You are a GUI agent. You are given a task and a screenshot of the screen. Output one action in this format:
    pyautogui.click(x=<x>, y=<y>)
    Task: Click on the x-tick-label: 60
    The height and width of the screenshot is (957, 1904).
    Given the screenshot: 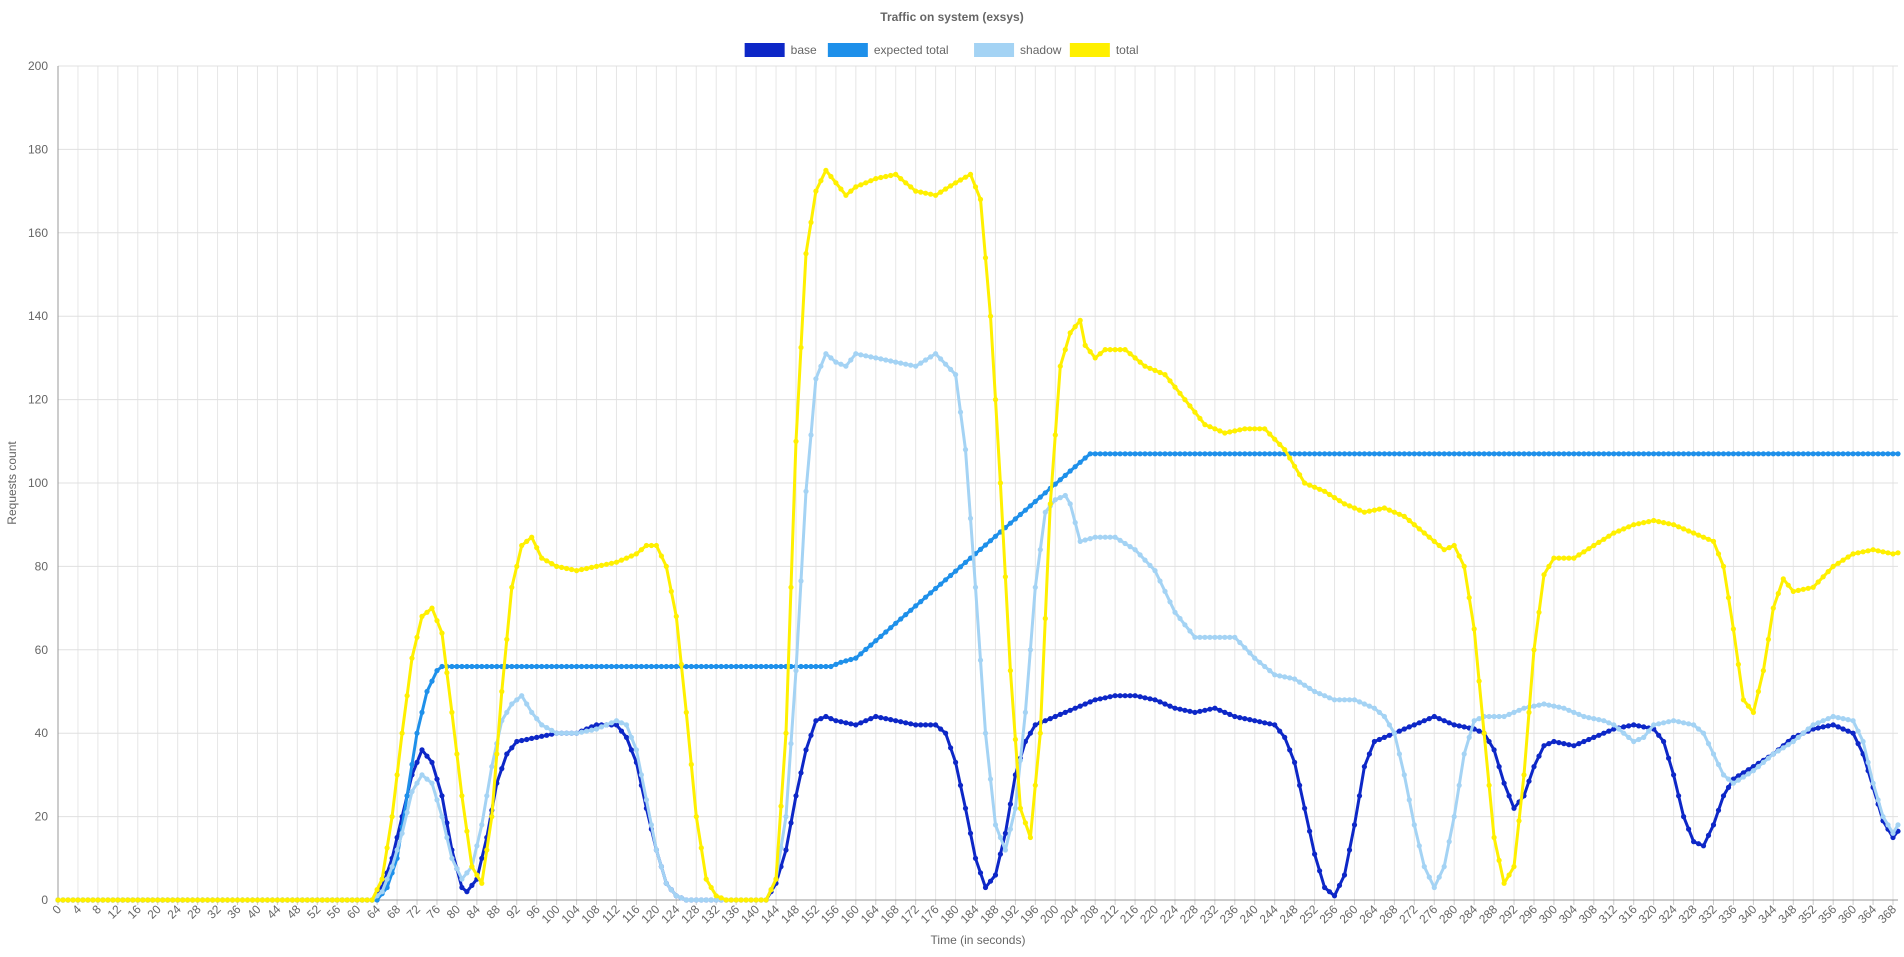 What is the action you would take?
    pyautogui.click(x=354, y=912)
    